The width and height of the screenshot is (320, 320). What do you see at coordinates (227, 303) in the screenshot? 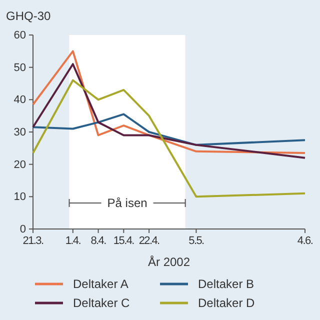
I see `legend-label: Deltaker D` at bounding box center [227, 303].